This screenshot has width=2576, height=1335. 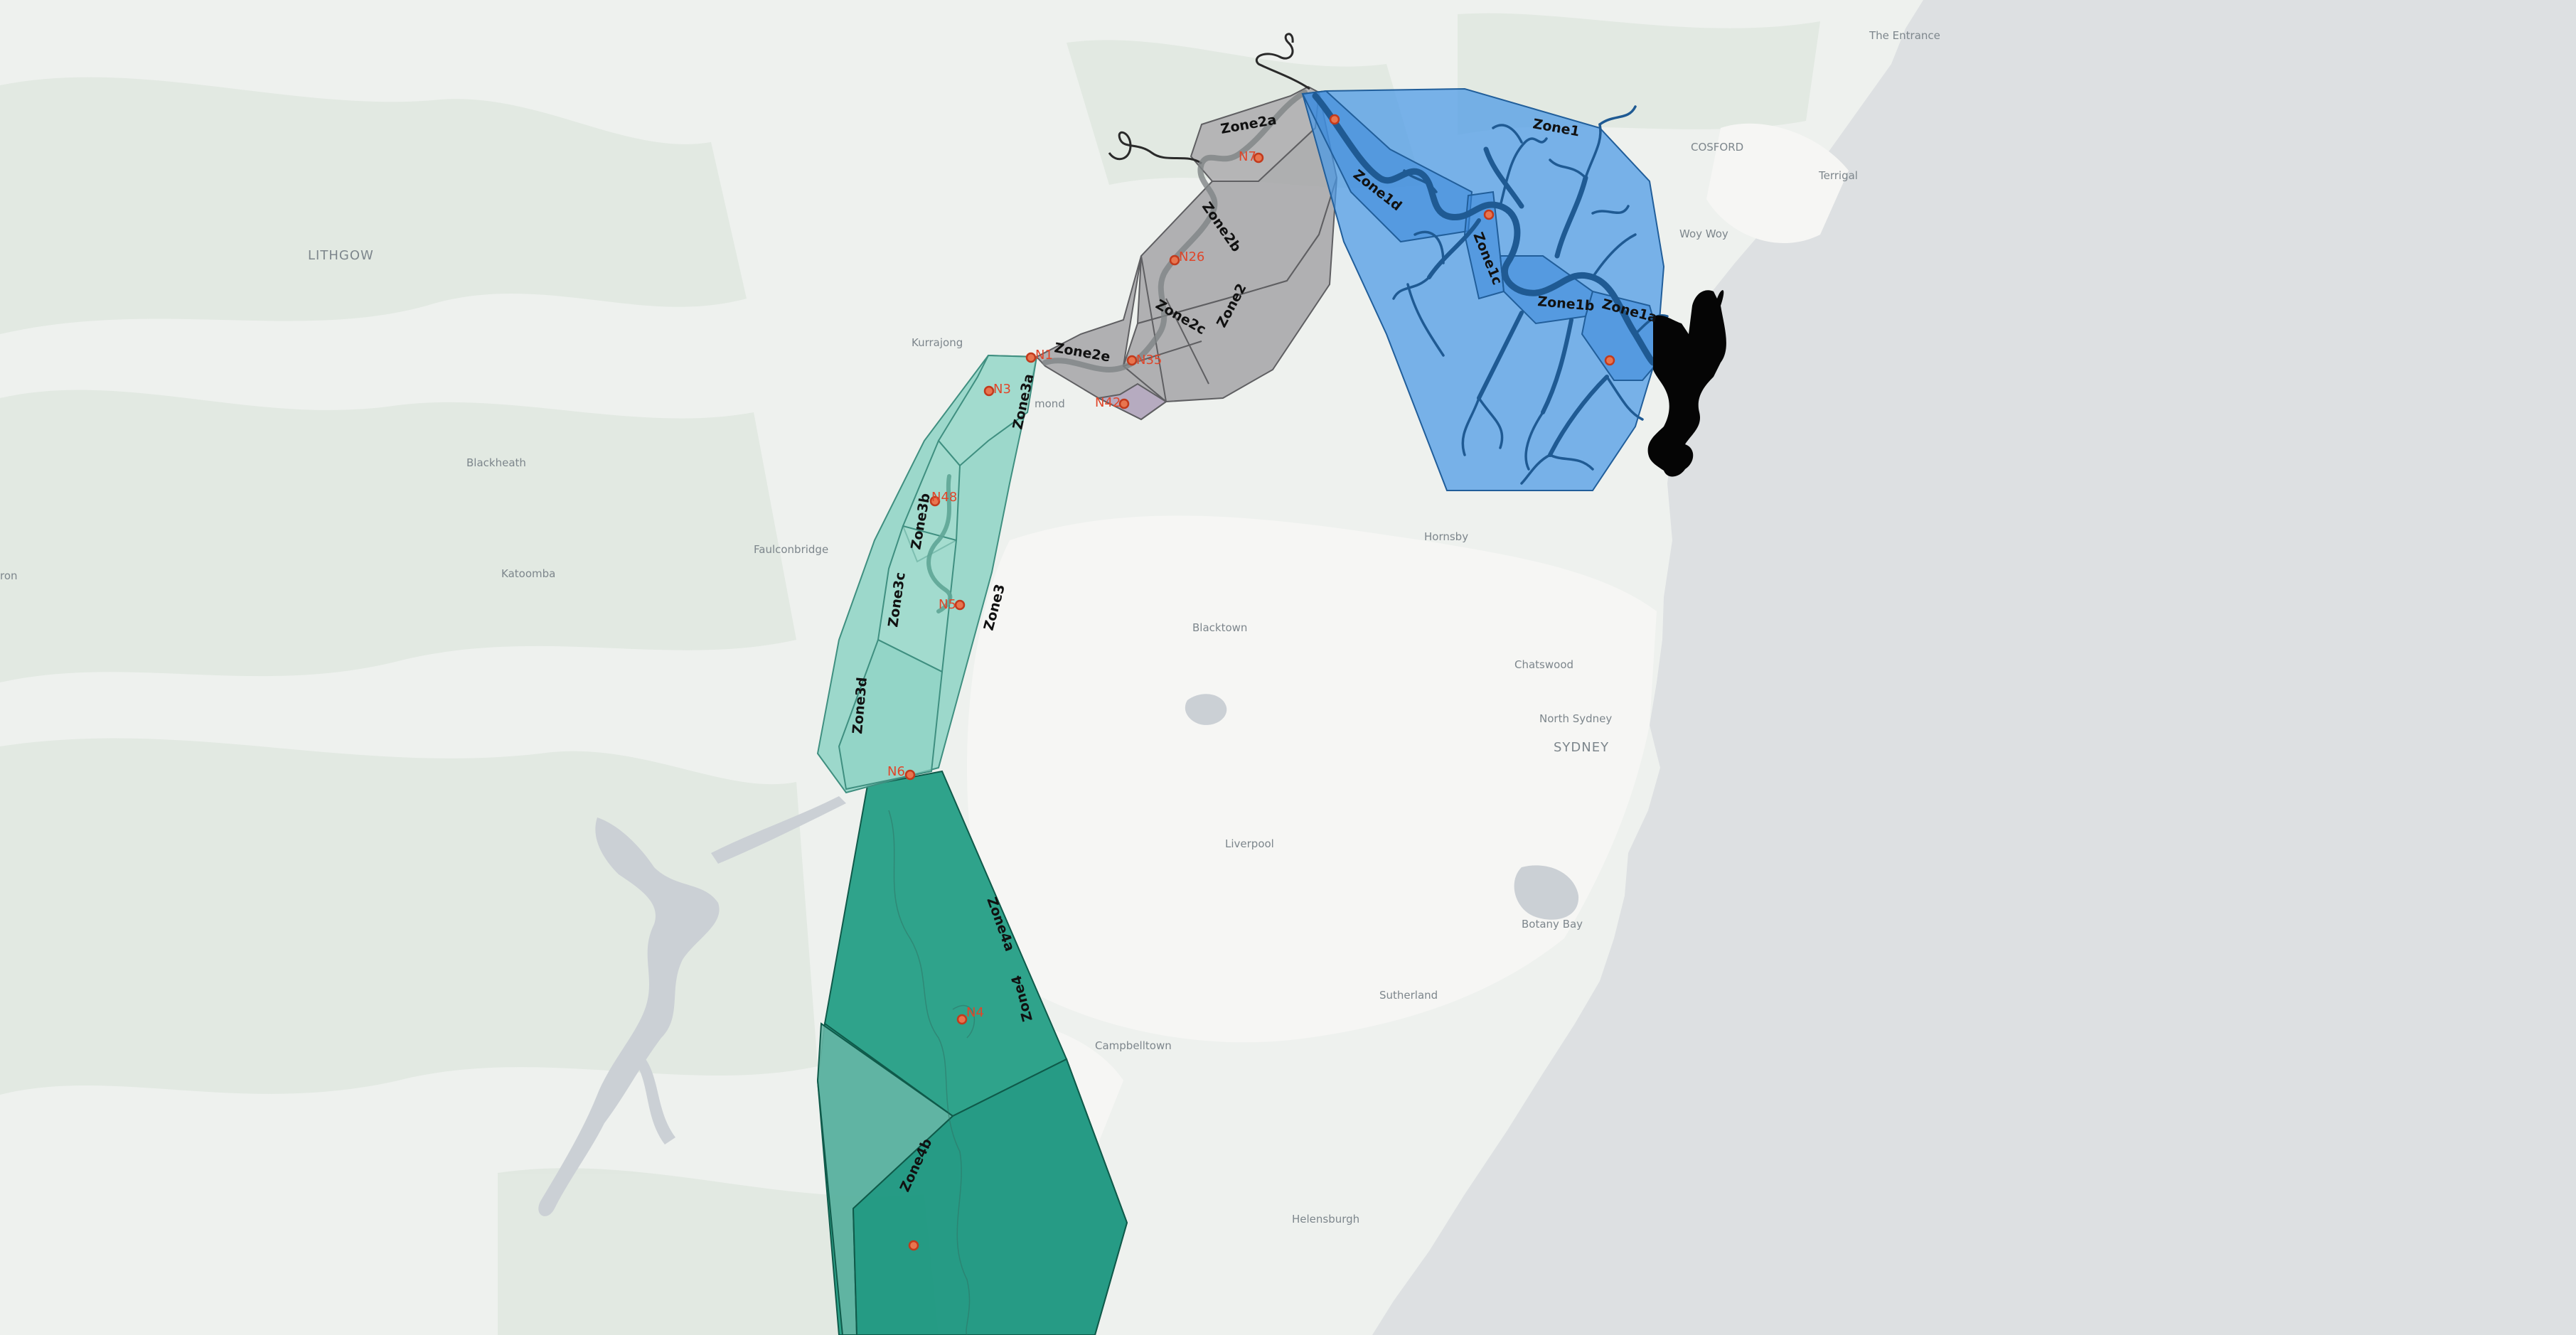 I want to click on station-label-n7: N7, so click(x=1247, y=156).